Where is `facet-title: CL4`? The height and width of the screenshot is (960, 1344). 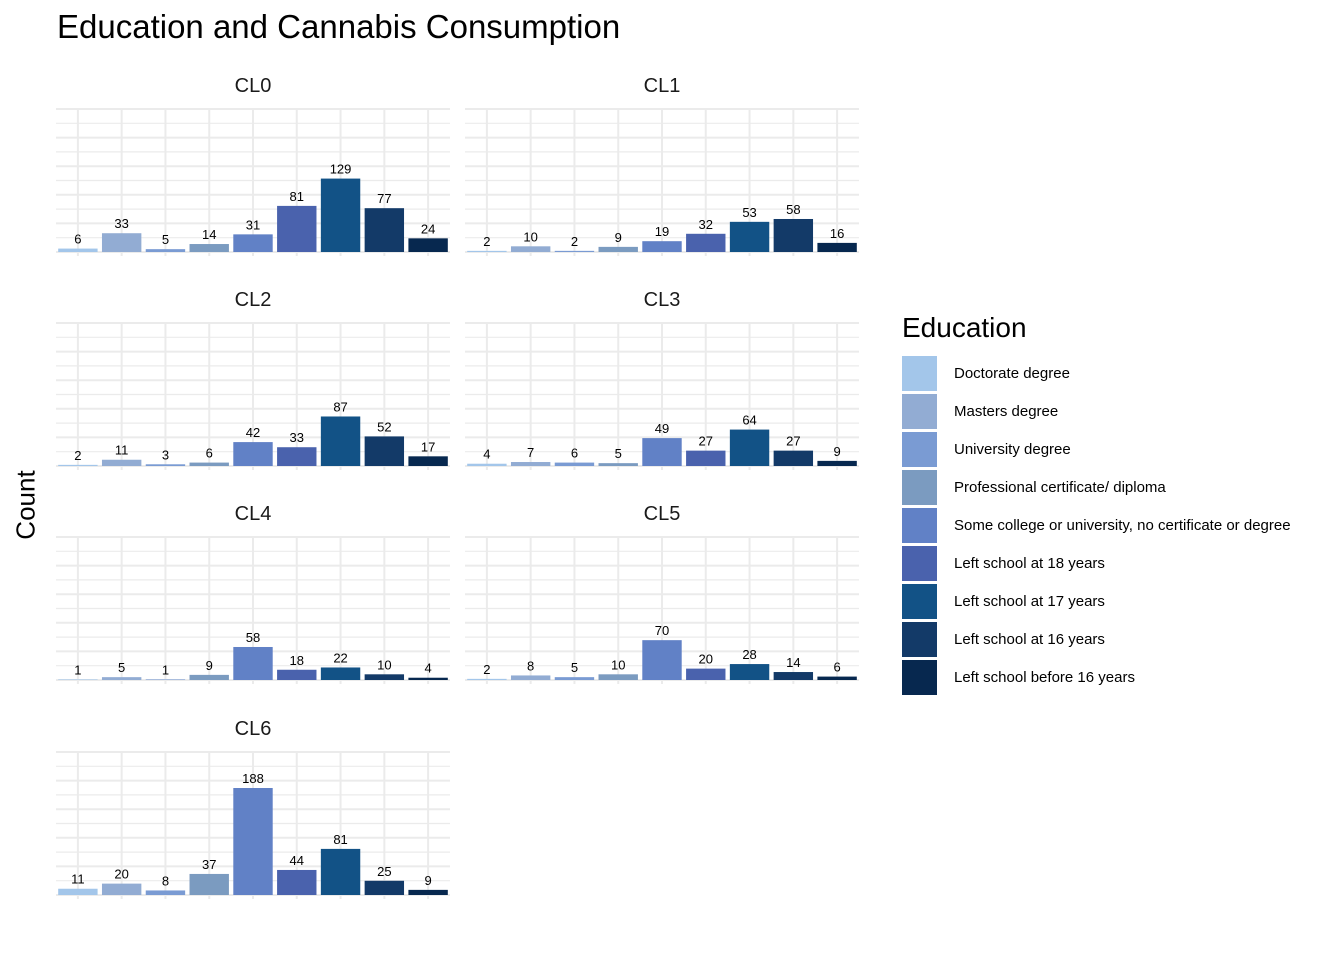 facet-title: CL4 is located at coordinates (253, 514).